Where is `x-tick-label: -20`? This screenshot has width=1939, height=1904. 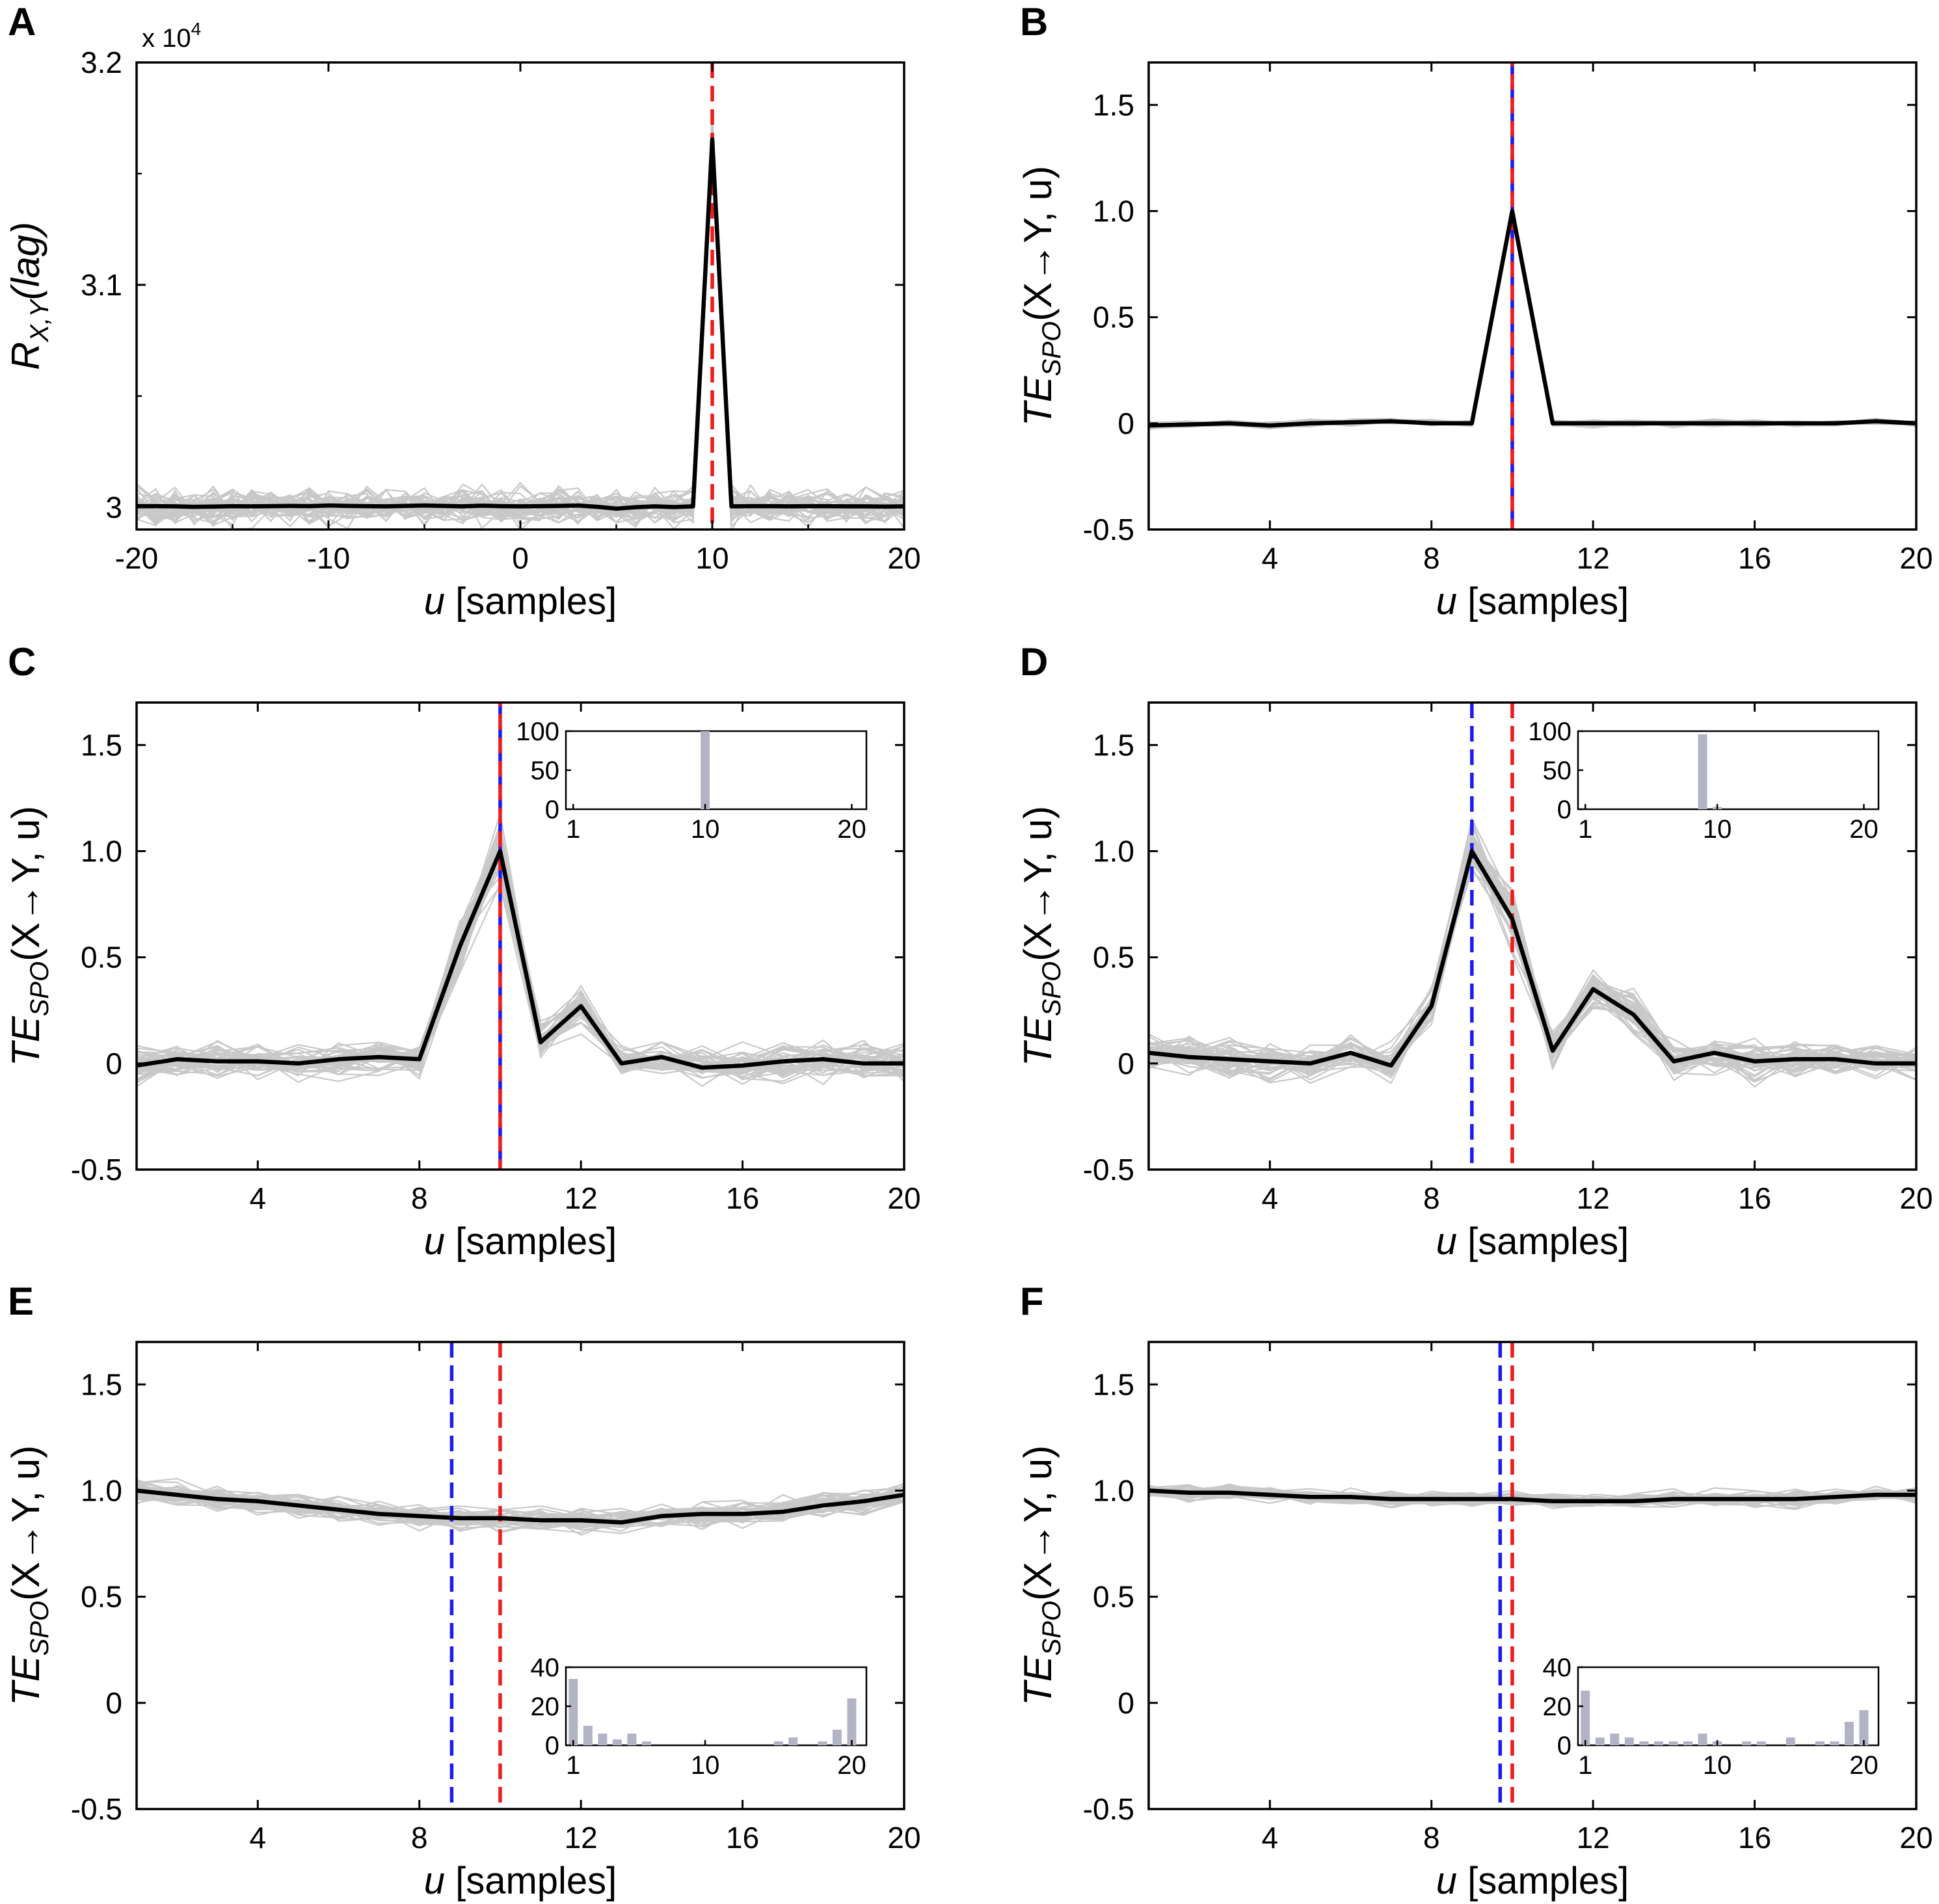
x-tick-label: -20 is located at coordinates (136, 558).